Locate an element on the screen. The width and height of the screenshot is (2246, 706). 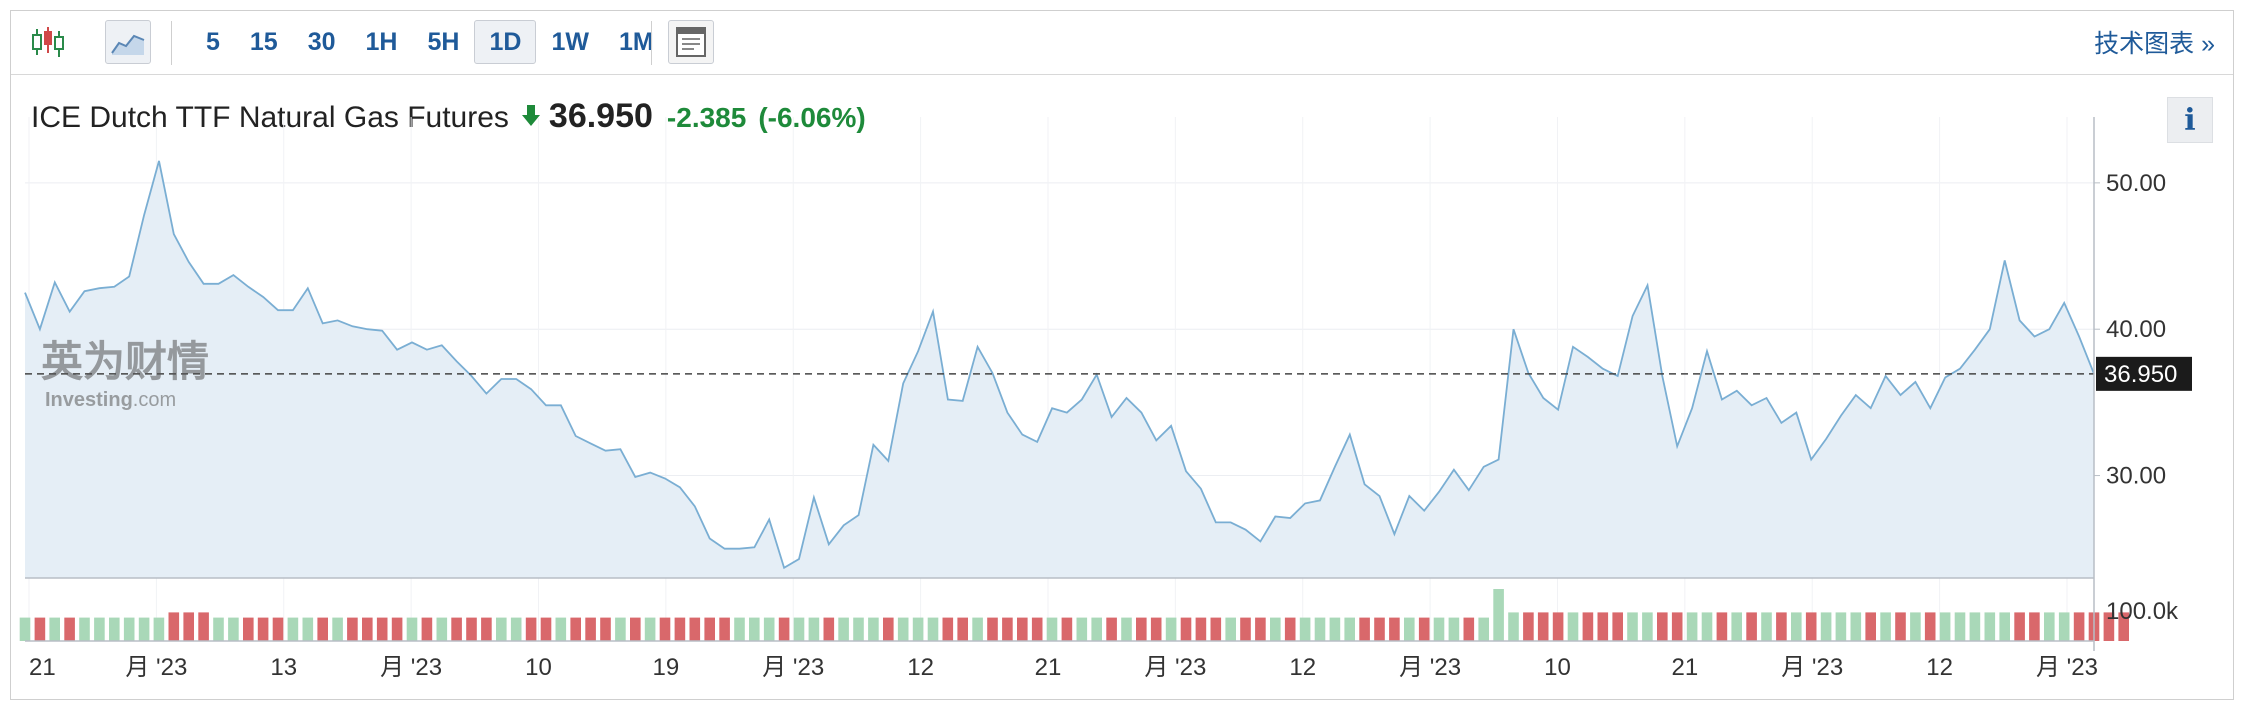
y-tick-label: 30.00 is located at coordinates (2136, 476).